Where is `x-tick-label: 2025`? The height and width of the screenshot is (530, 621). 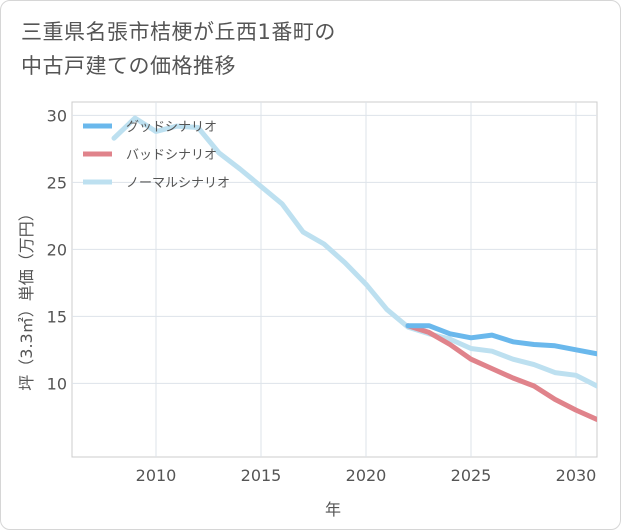
x-tick-label: 2025 is located at coordinates (471, 475).